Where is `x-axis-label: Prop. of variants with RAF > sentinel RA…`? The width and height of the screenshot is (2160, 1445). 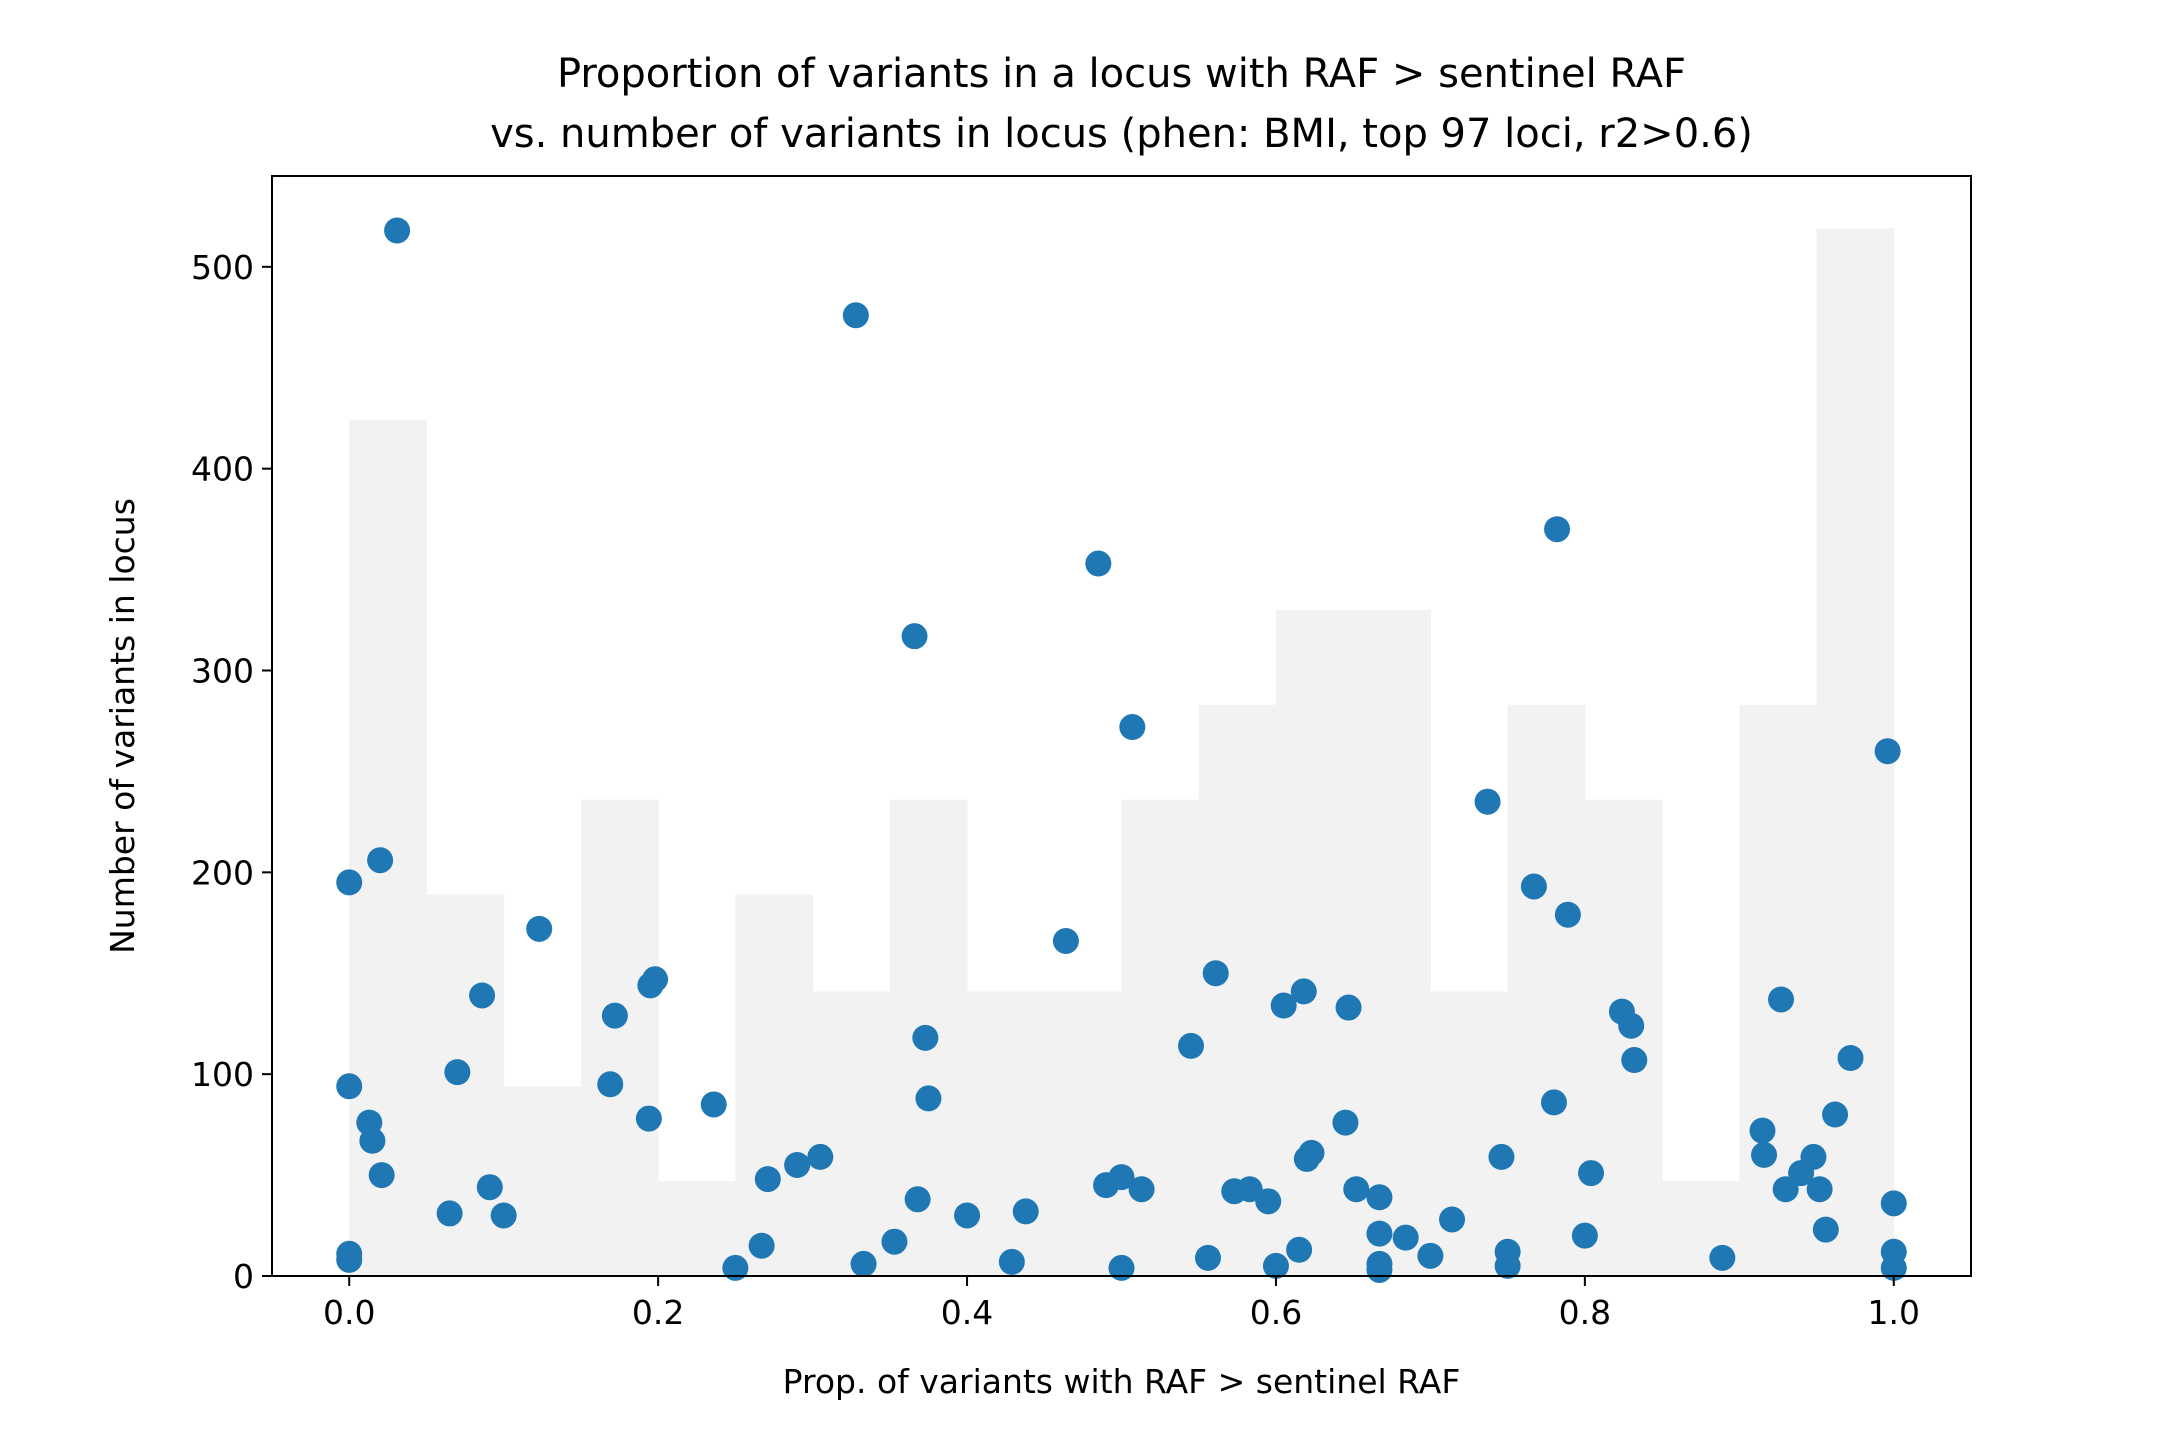 x-axis-label: Prop. of variants with RAF > sentinel RA… is located at coordinates (1122, 1381).